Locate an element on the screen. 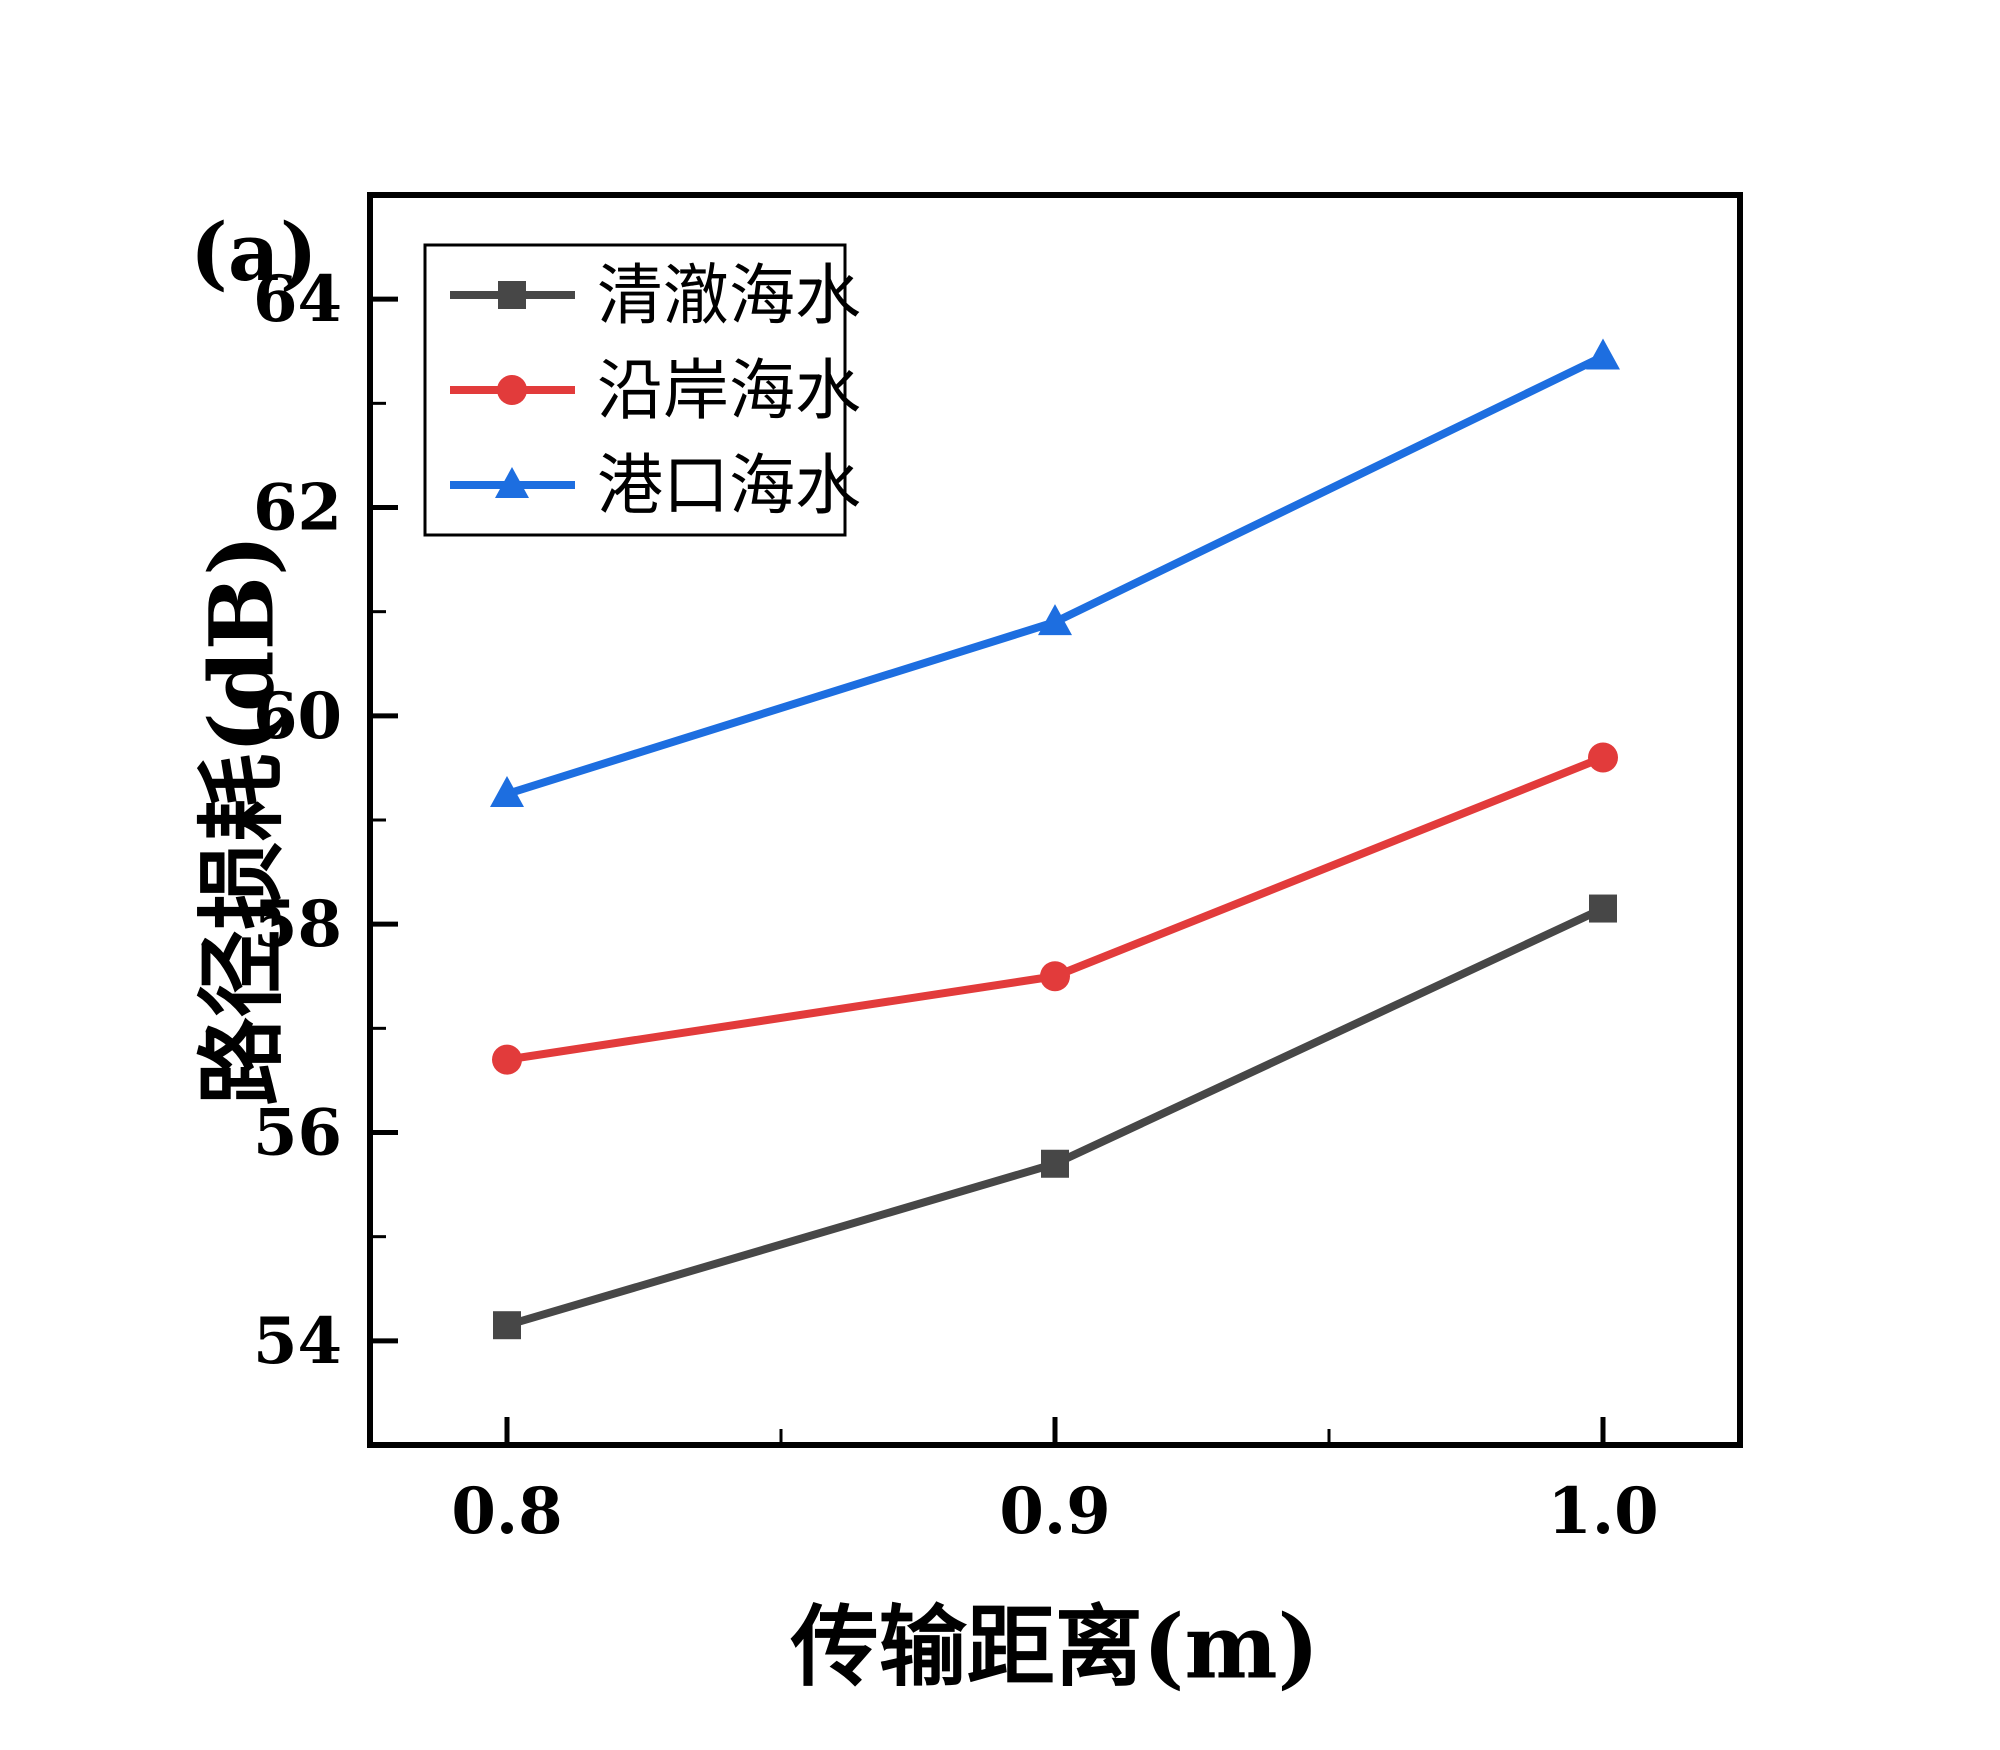 This screenshot has height=1750, width=2000. legend-square-marker is located at coordinates (512, 295).